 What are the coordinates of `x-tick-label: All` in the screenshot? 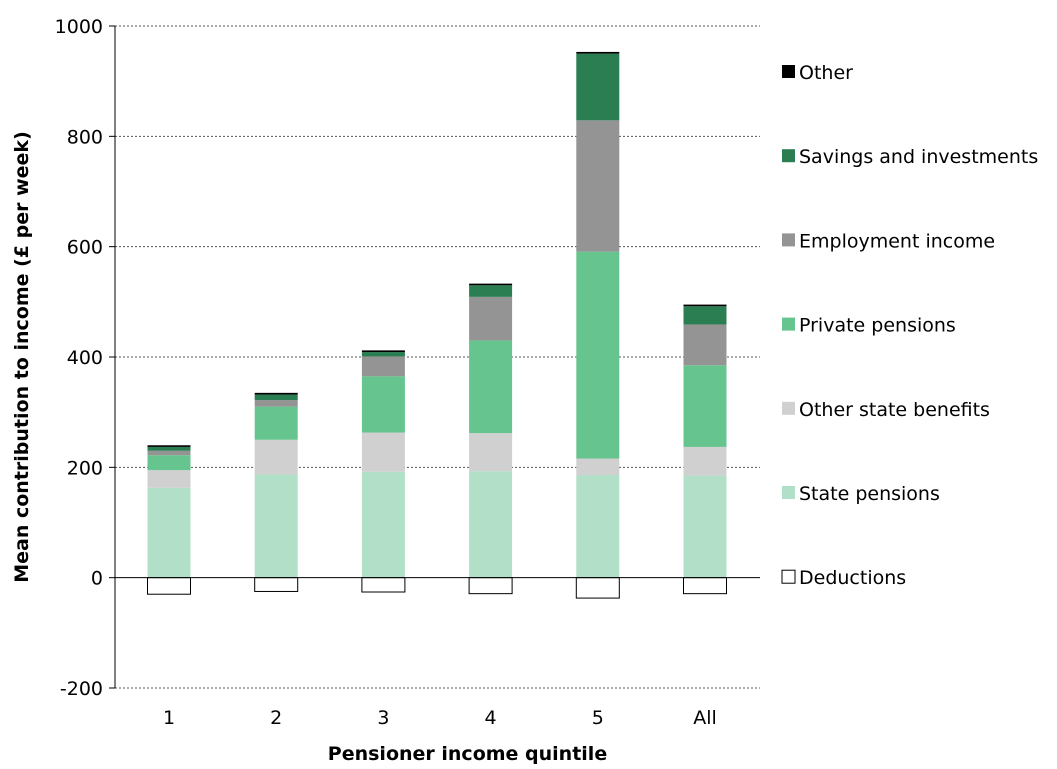 It's located at (705, 718).